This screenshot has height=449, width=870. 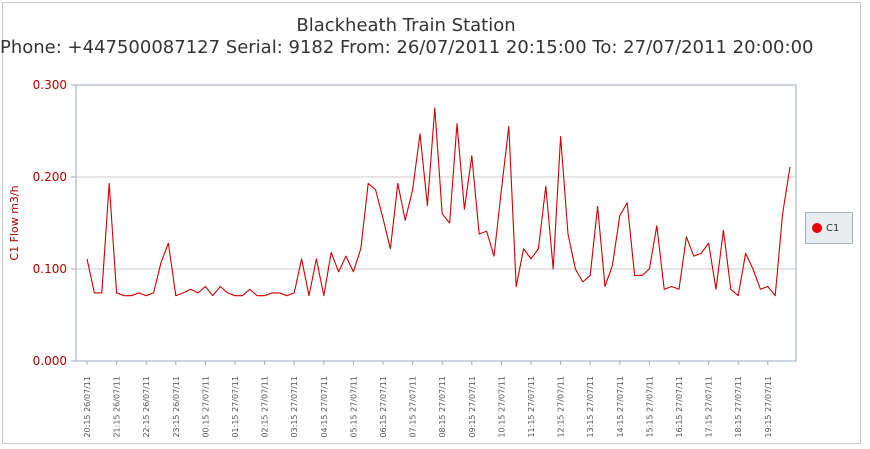 What do you see at coordinates (561, 407) in the screenshot?
I see `x-tick-label: 12:15 27/07/11` at bounding box center [561, 407].